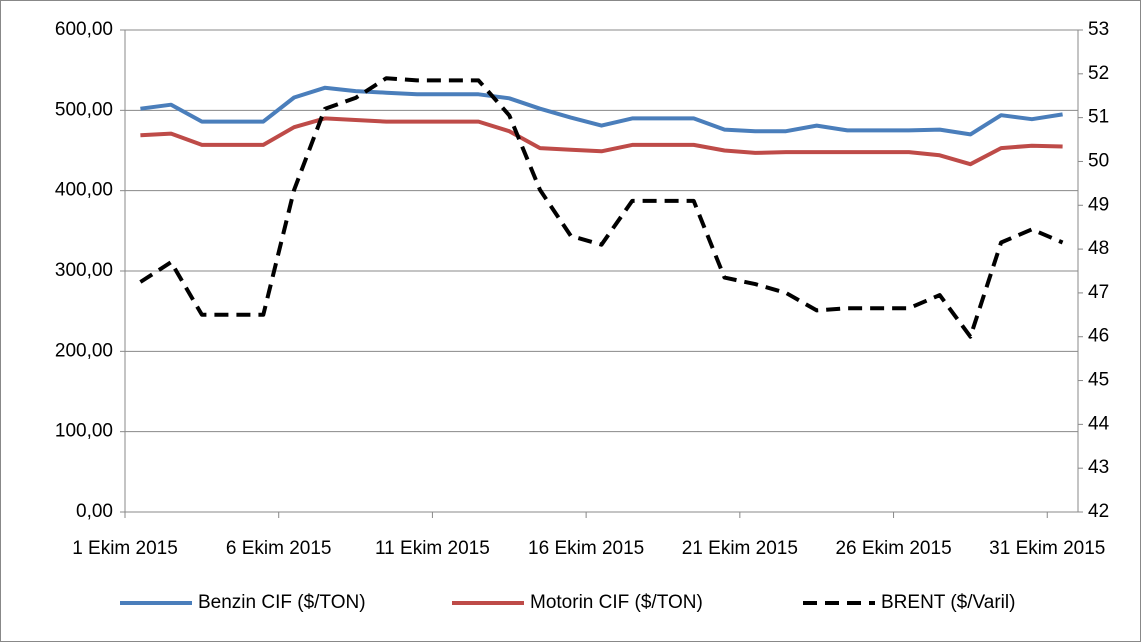 This screenshot has height=642, width=1141. What do you see at coordinates (1098, 29) in the screenshot?
I see `y2-tick-label: 53` at bounding box center [1098, 29].